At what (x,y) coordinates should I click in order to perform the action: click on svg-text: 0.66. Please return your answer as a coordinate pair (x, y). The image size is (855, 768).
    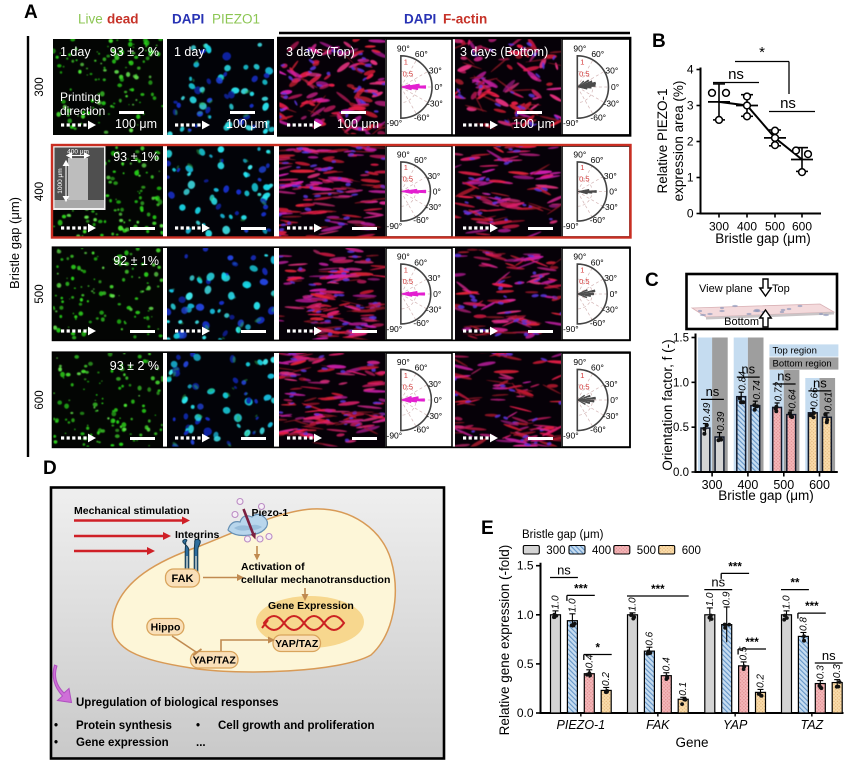
    Looking at the image, I should click on (814, 397).